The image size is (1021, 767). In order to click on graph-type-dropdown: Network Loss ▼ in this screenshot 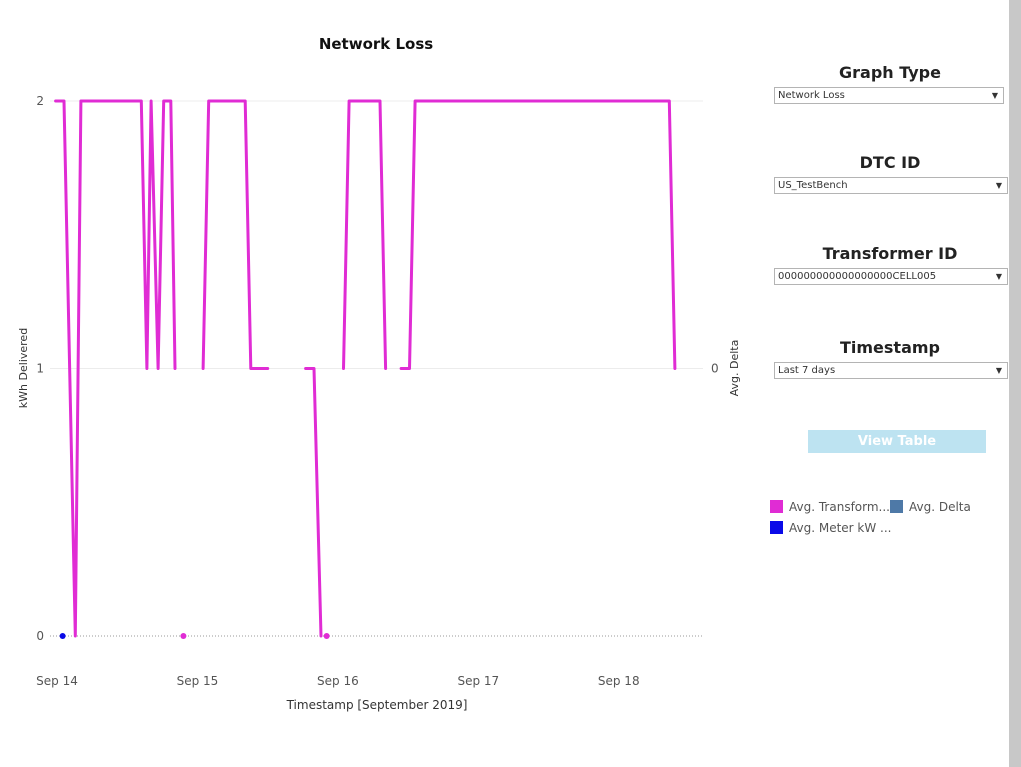, I will do `click(889, 95)`.